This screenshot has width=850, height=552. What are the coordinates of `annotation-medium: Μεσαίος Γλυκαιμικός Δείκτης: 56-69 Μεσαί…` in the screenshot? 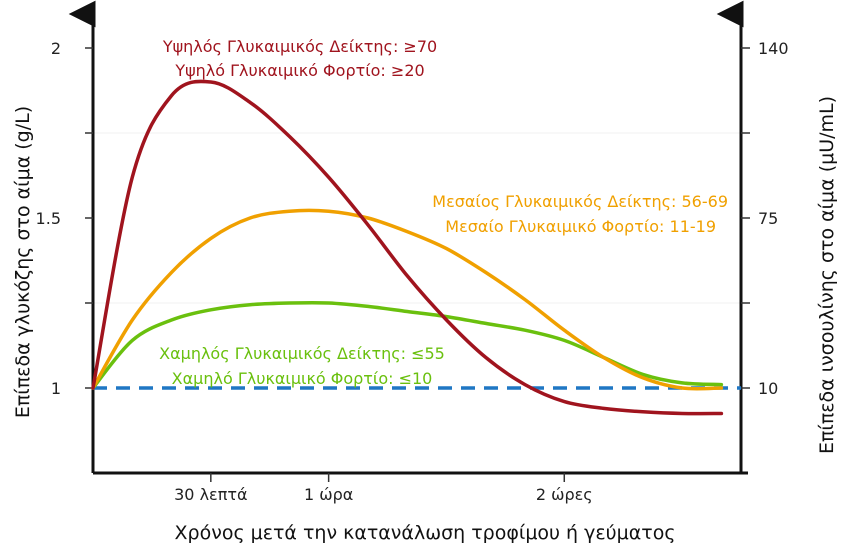 It's located at (580, 214).